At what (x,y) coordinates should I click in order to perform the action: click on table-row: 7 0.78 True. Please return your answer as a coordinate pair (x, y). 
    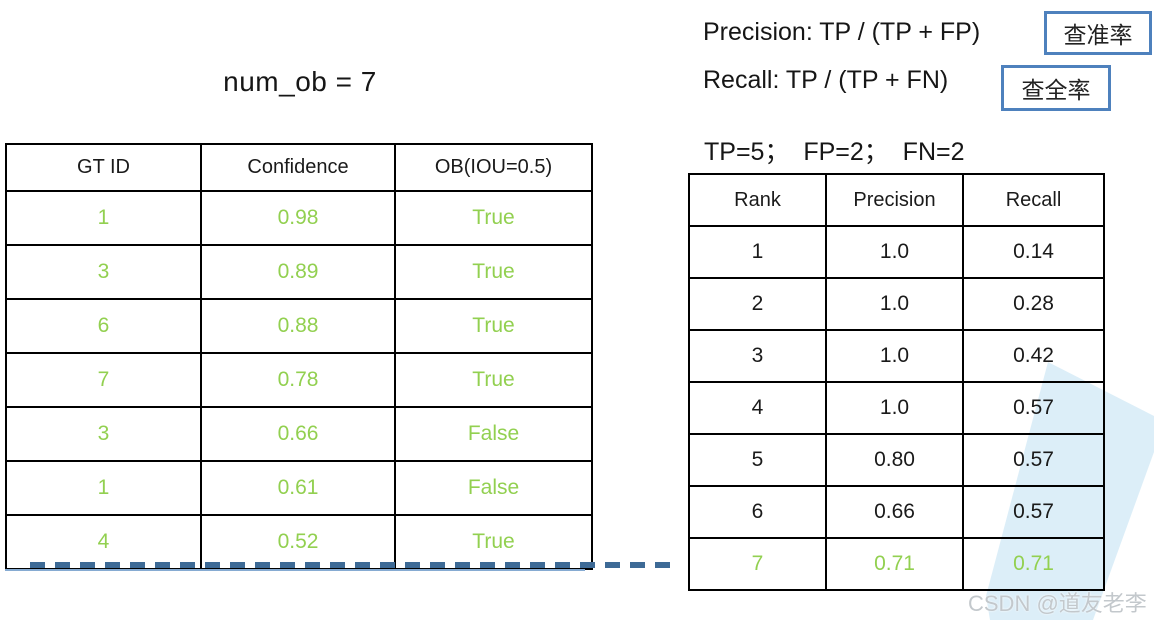
    Looking at the image, I should click on (299, 380).